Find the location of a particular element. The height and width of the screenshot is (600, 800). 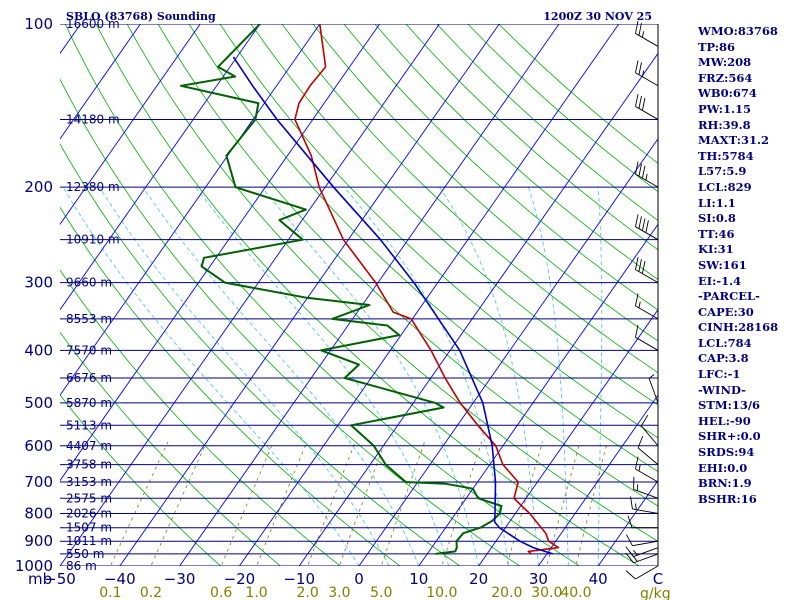

temperature-label: 10 is located at coordinates (418, 579).